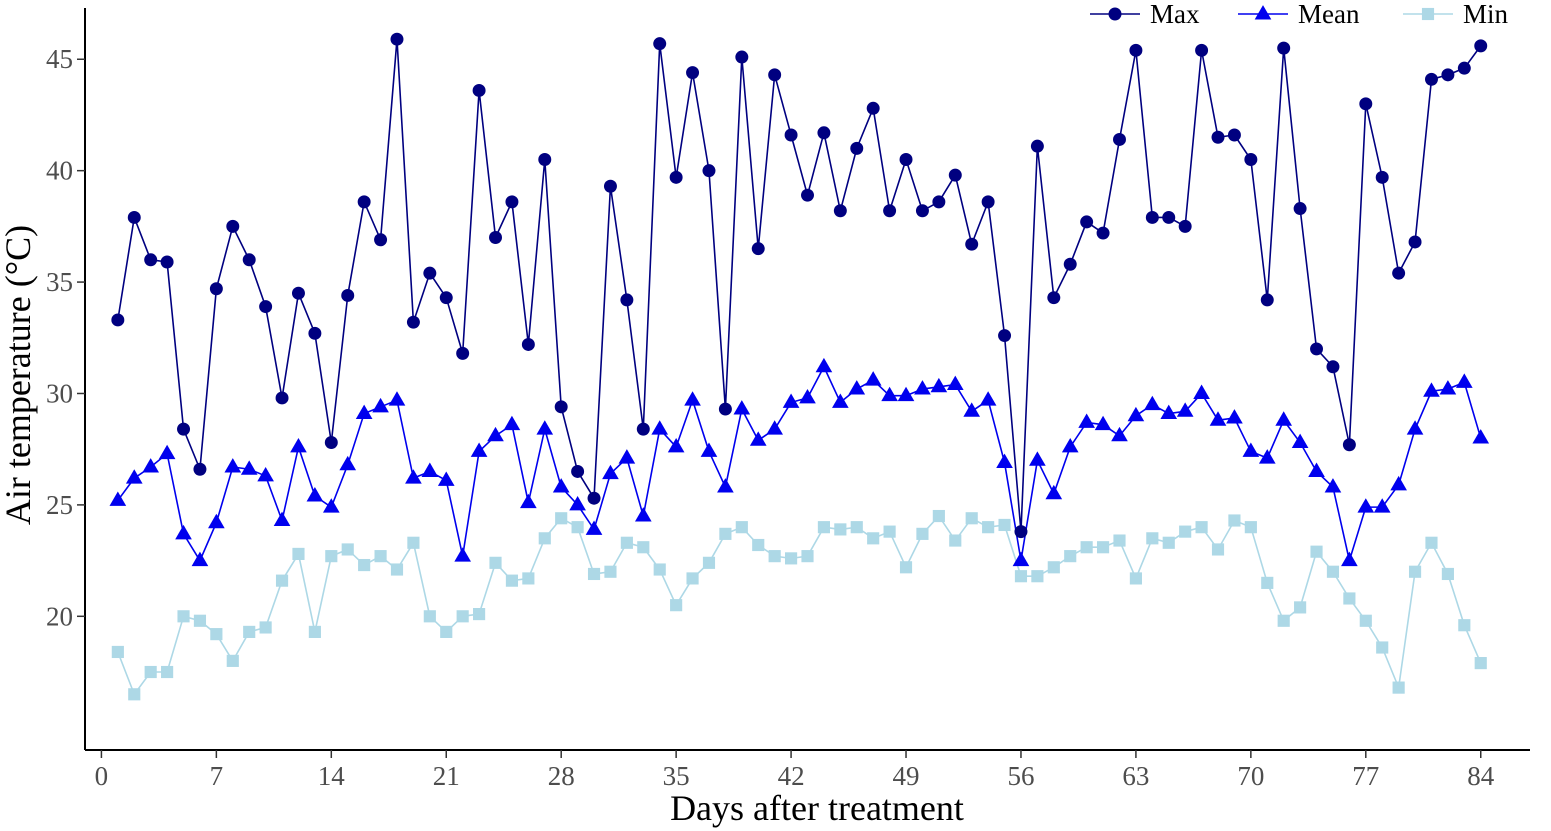 The image size is (1551, 831). What do you see at coordinates (1299, 14) in the screenshot?
I see `legend: Max Mean Min` at bounding box center [1299, 14].